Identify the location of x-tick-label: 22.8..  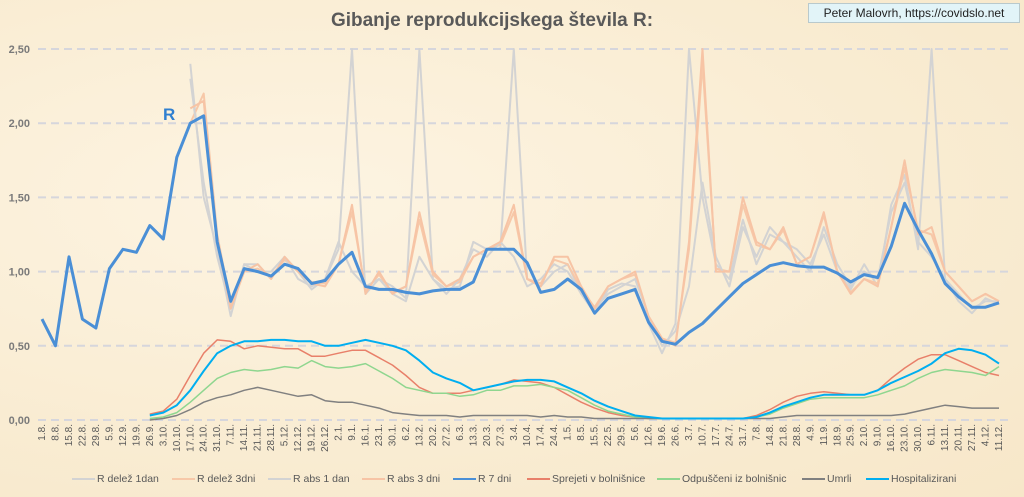
(82, 435).